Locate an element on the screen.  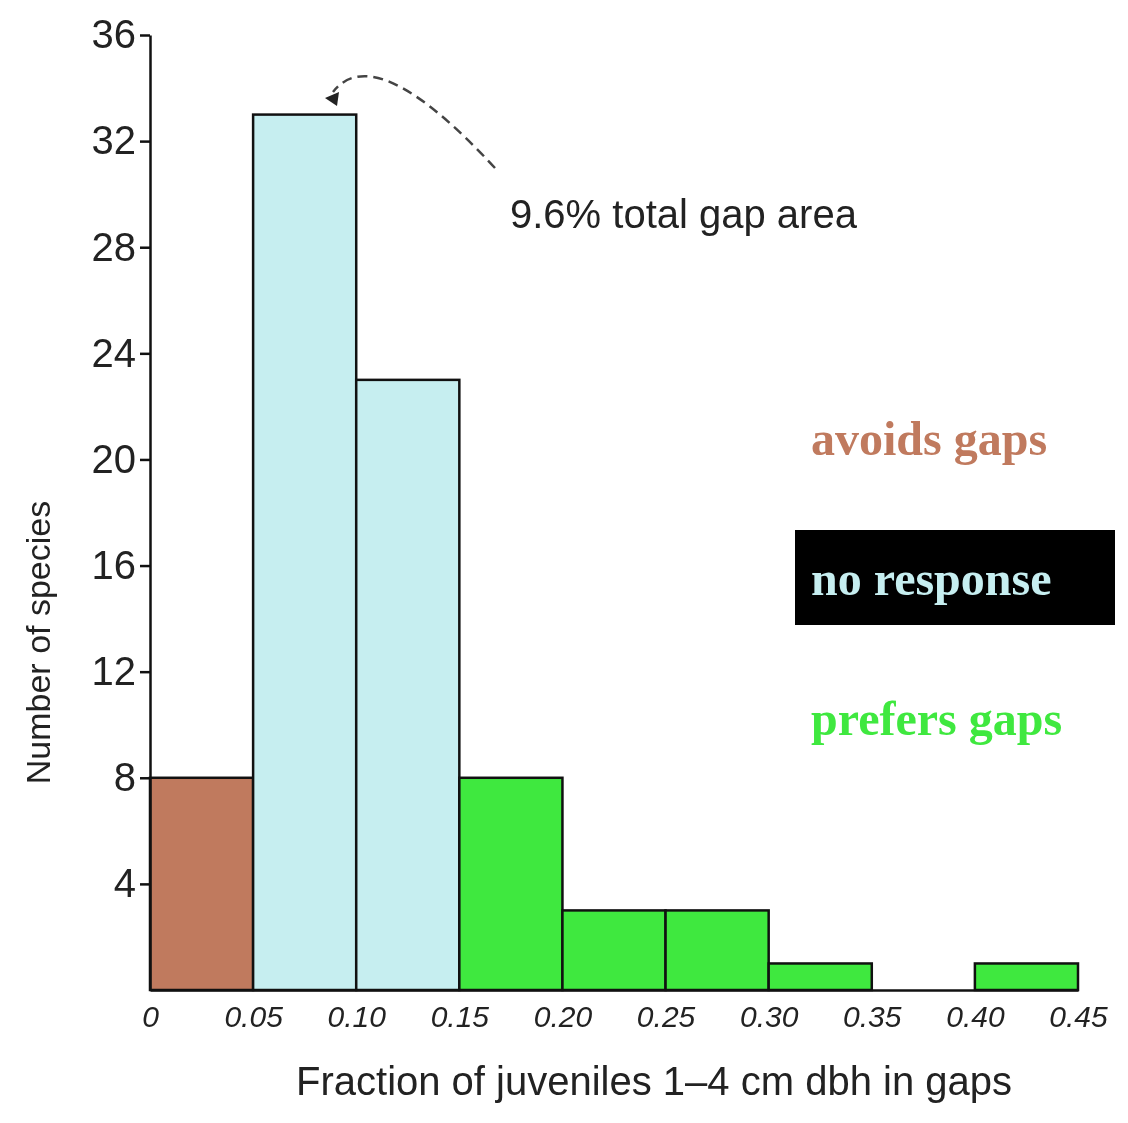
y-tick-label: 20 is located at coordinates (113, 458).